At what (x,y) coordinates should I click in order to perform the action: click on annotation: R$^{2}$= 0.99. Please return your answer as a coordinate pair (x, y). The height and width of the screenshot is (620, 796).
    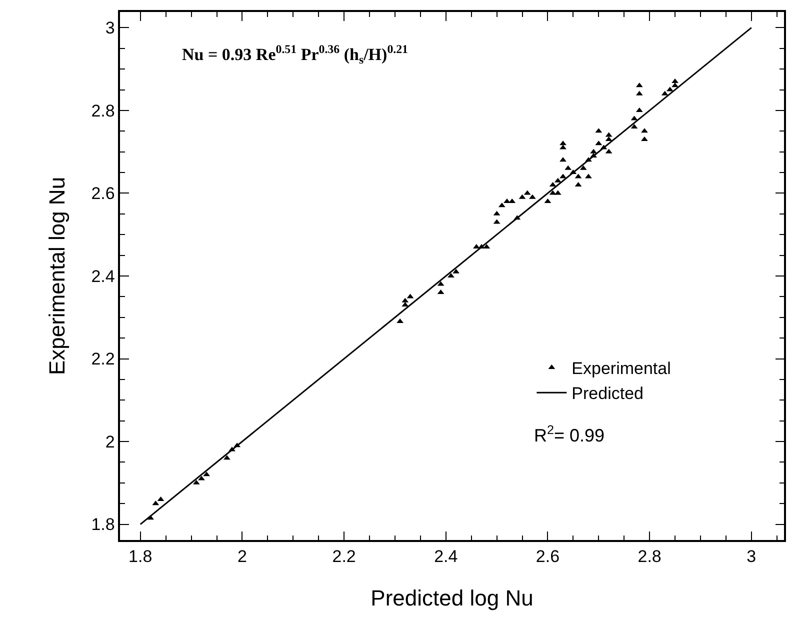
    Looking at the image, I should click on (569, 434).